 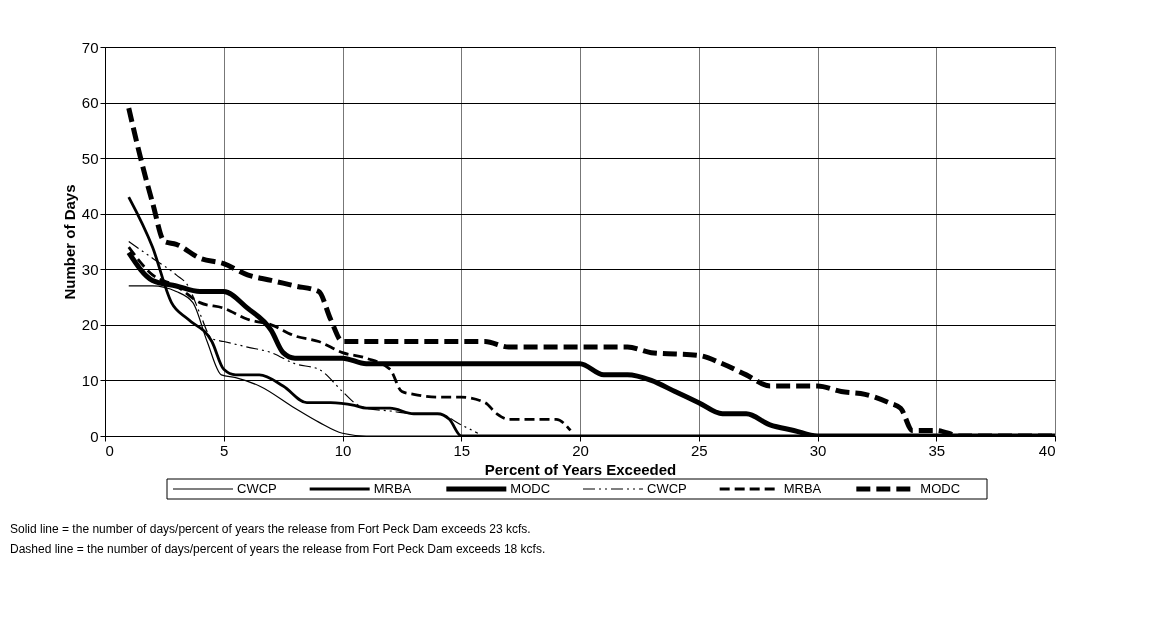 What do you see at coordinates (270, 529) in the screenshot?
I see `text: Solid line = the number of days/percent of years the release from Fort Peck Dam exceeds 23 kcfs.` at bounding box center [270, 529].